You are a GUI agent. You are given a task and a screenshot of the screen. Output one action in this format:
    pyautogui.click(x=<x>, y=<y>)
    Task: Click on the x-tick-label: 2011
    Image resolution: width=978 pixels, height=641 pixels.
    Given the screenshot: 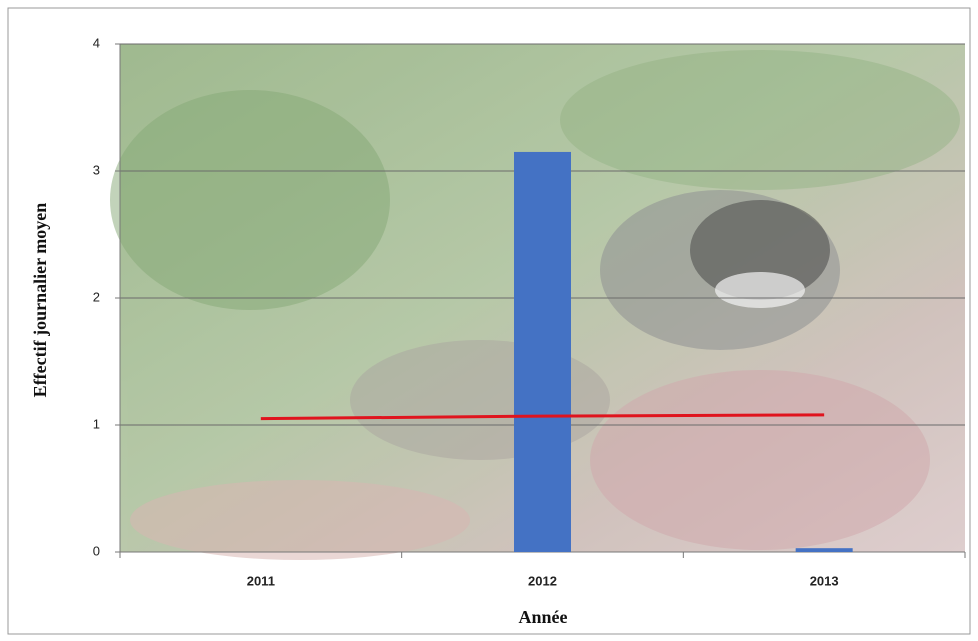 What is the action you would take?
    pyautogui.click(x=261, y=580)
    